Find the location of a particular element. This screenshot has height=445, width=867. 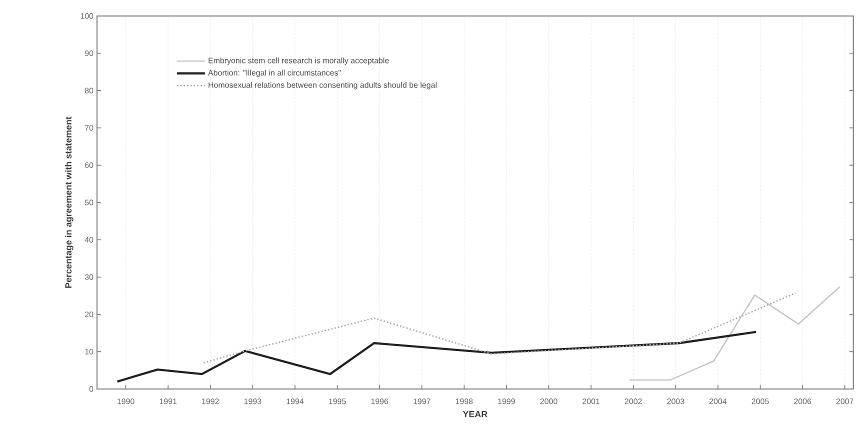

x-axis-title: YEAR is located at coordinates (475, 414).